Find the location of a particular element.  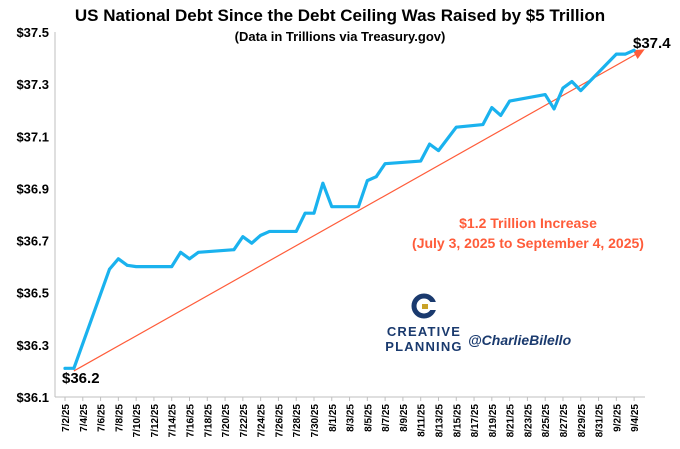

x-tick-label: 7/18/25 is located at coordinates (208, 421).